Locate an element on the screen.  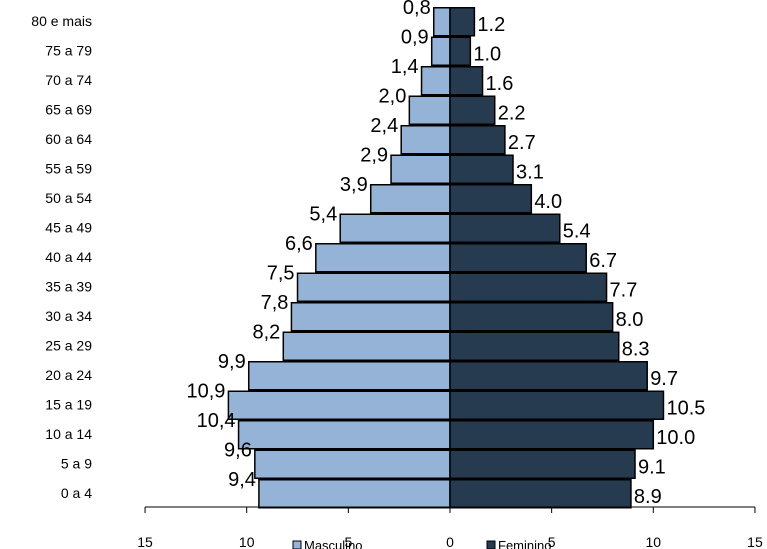
category-label: 40 a 44 is located at coordinates (68, 257).